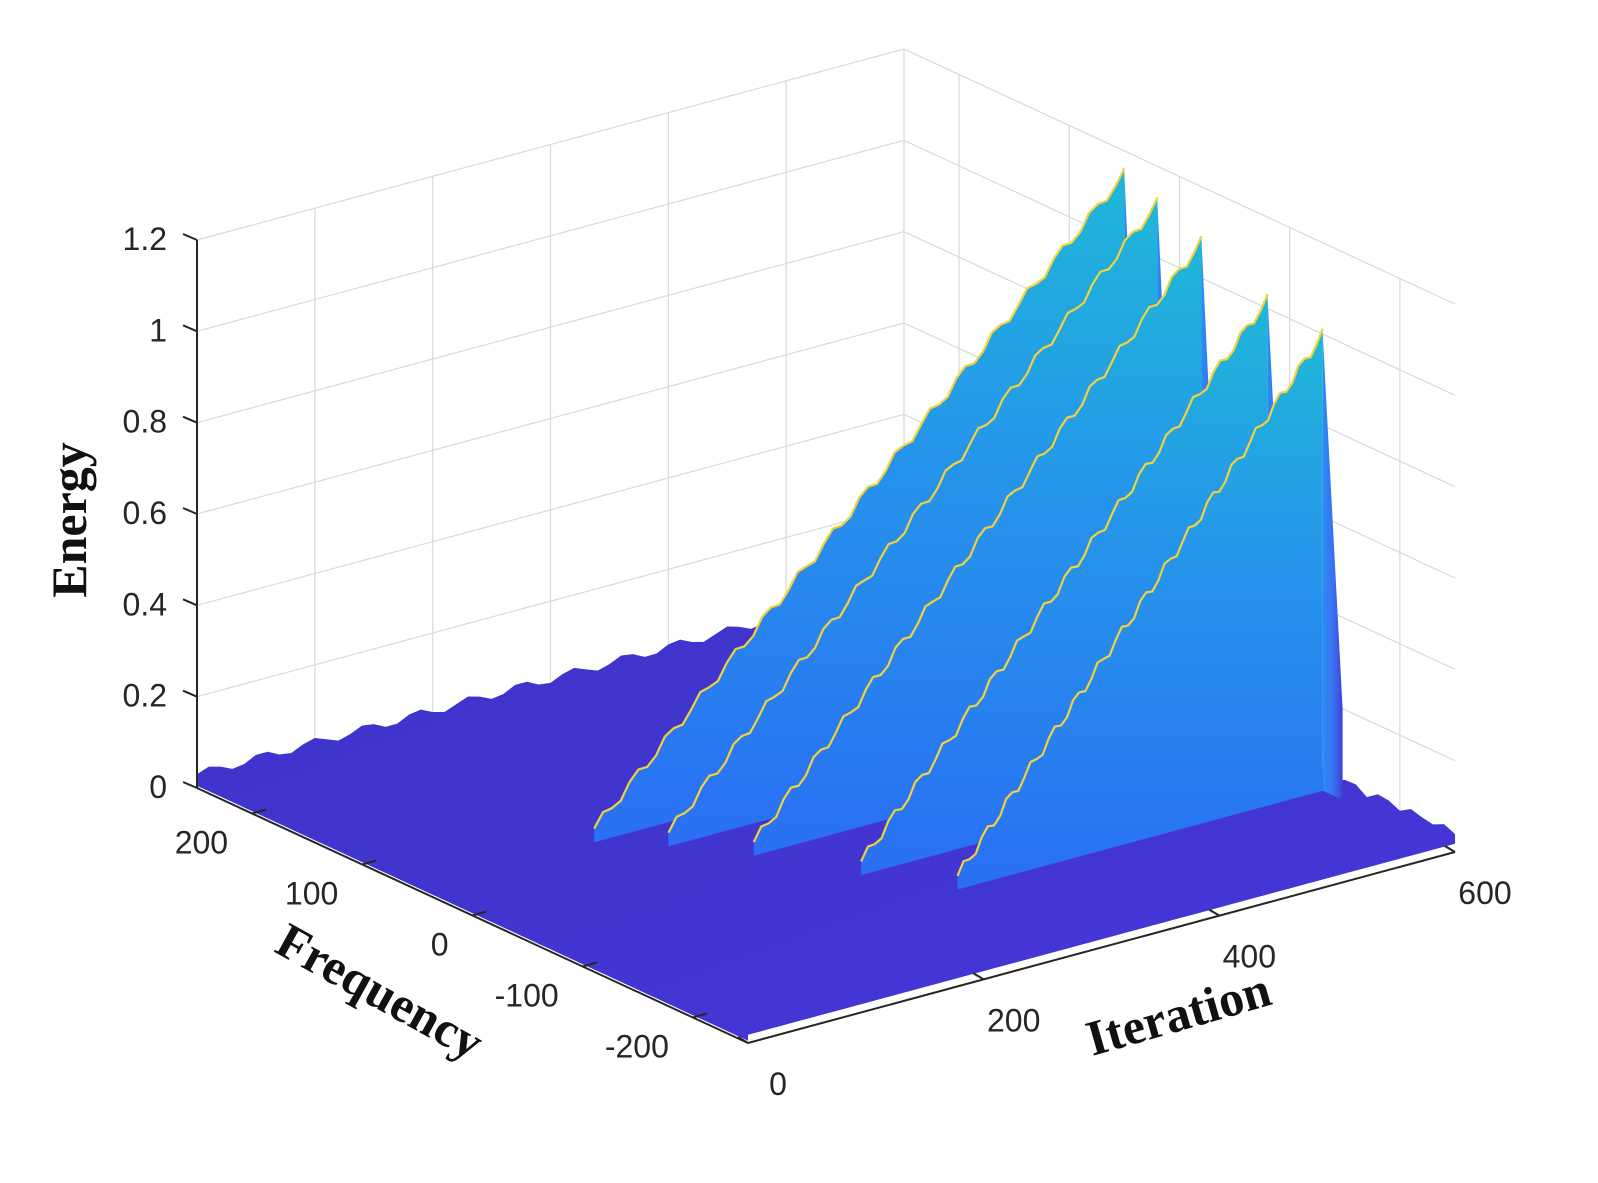  Describe the element at coordinates (1178, 1014) in the screenshot. I see `x-axis-title: Iteration` at that location.